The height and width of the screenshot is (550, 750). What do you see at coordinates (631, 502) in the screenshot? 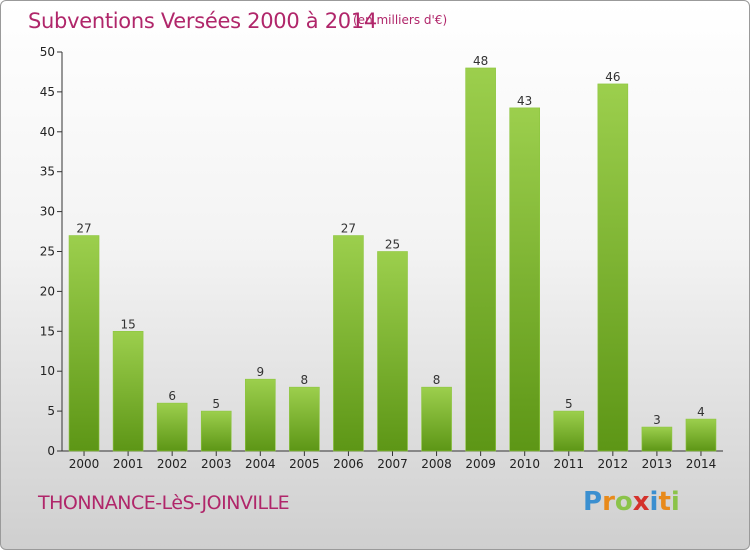
I see `proxiti-logo: Proxiti` at bounding box center [631, 502].